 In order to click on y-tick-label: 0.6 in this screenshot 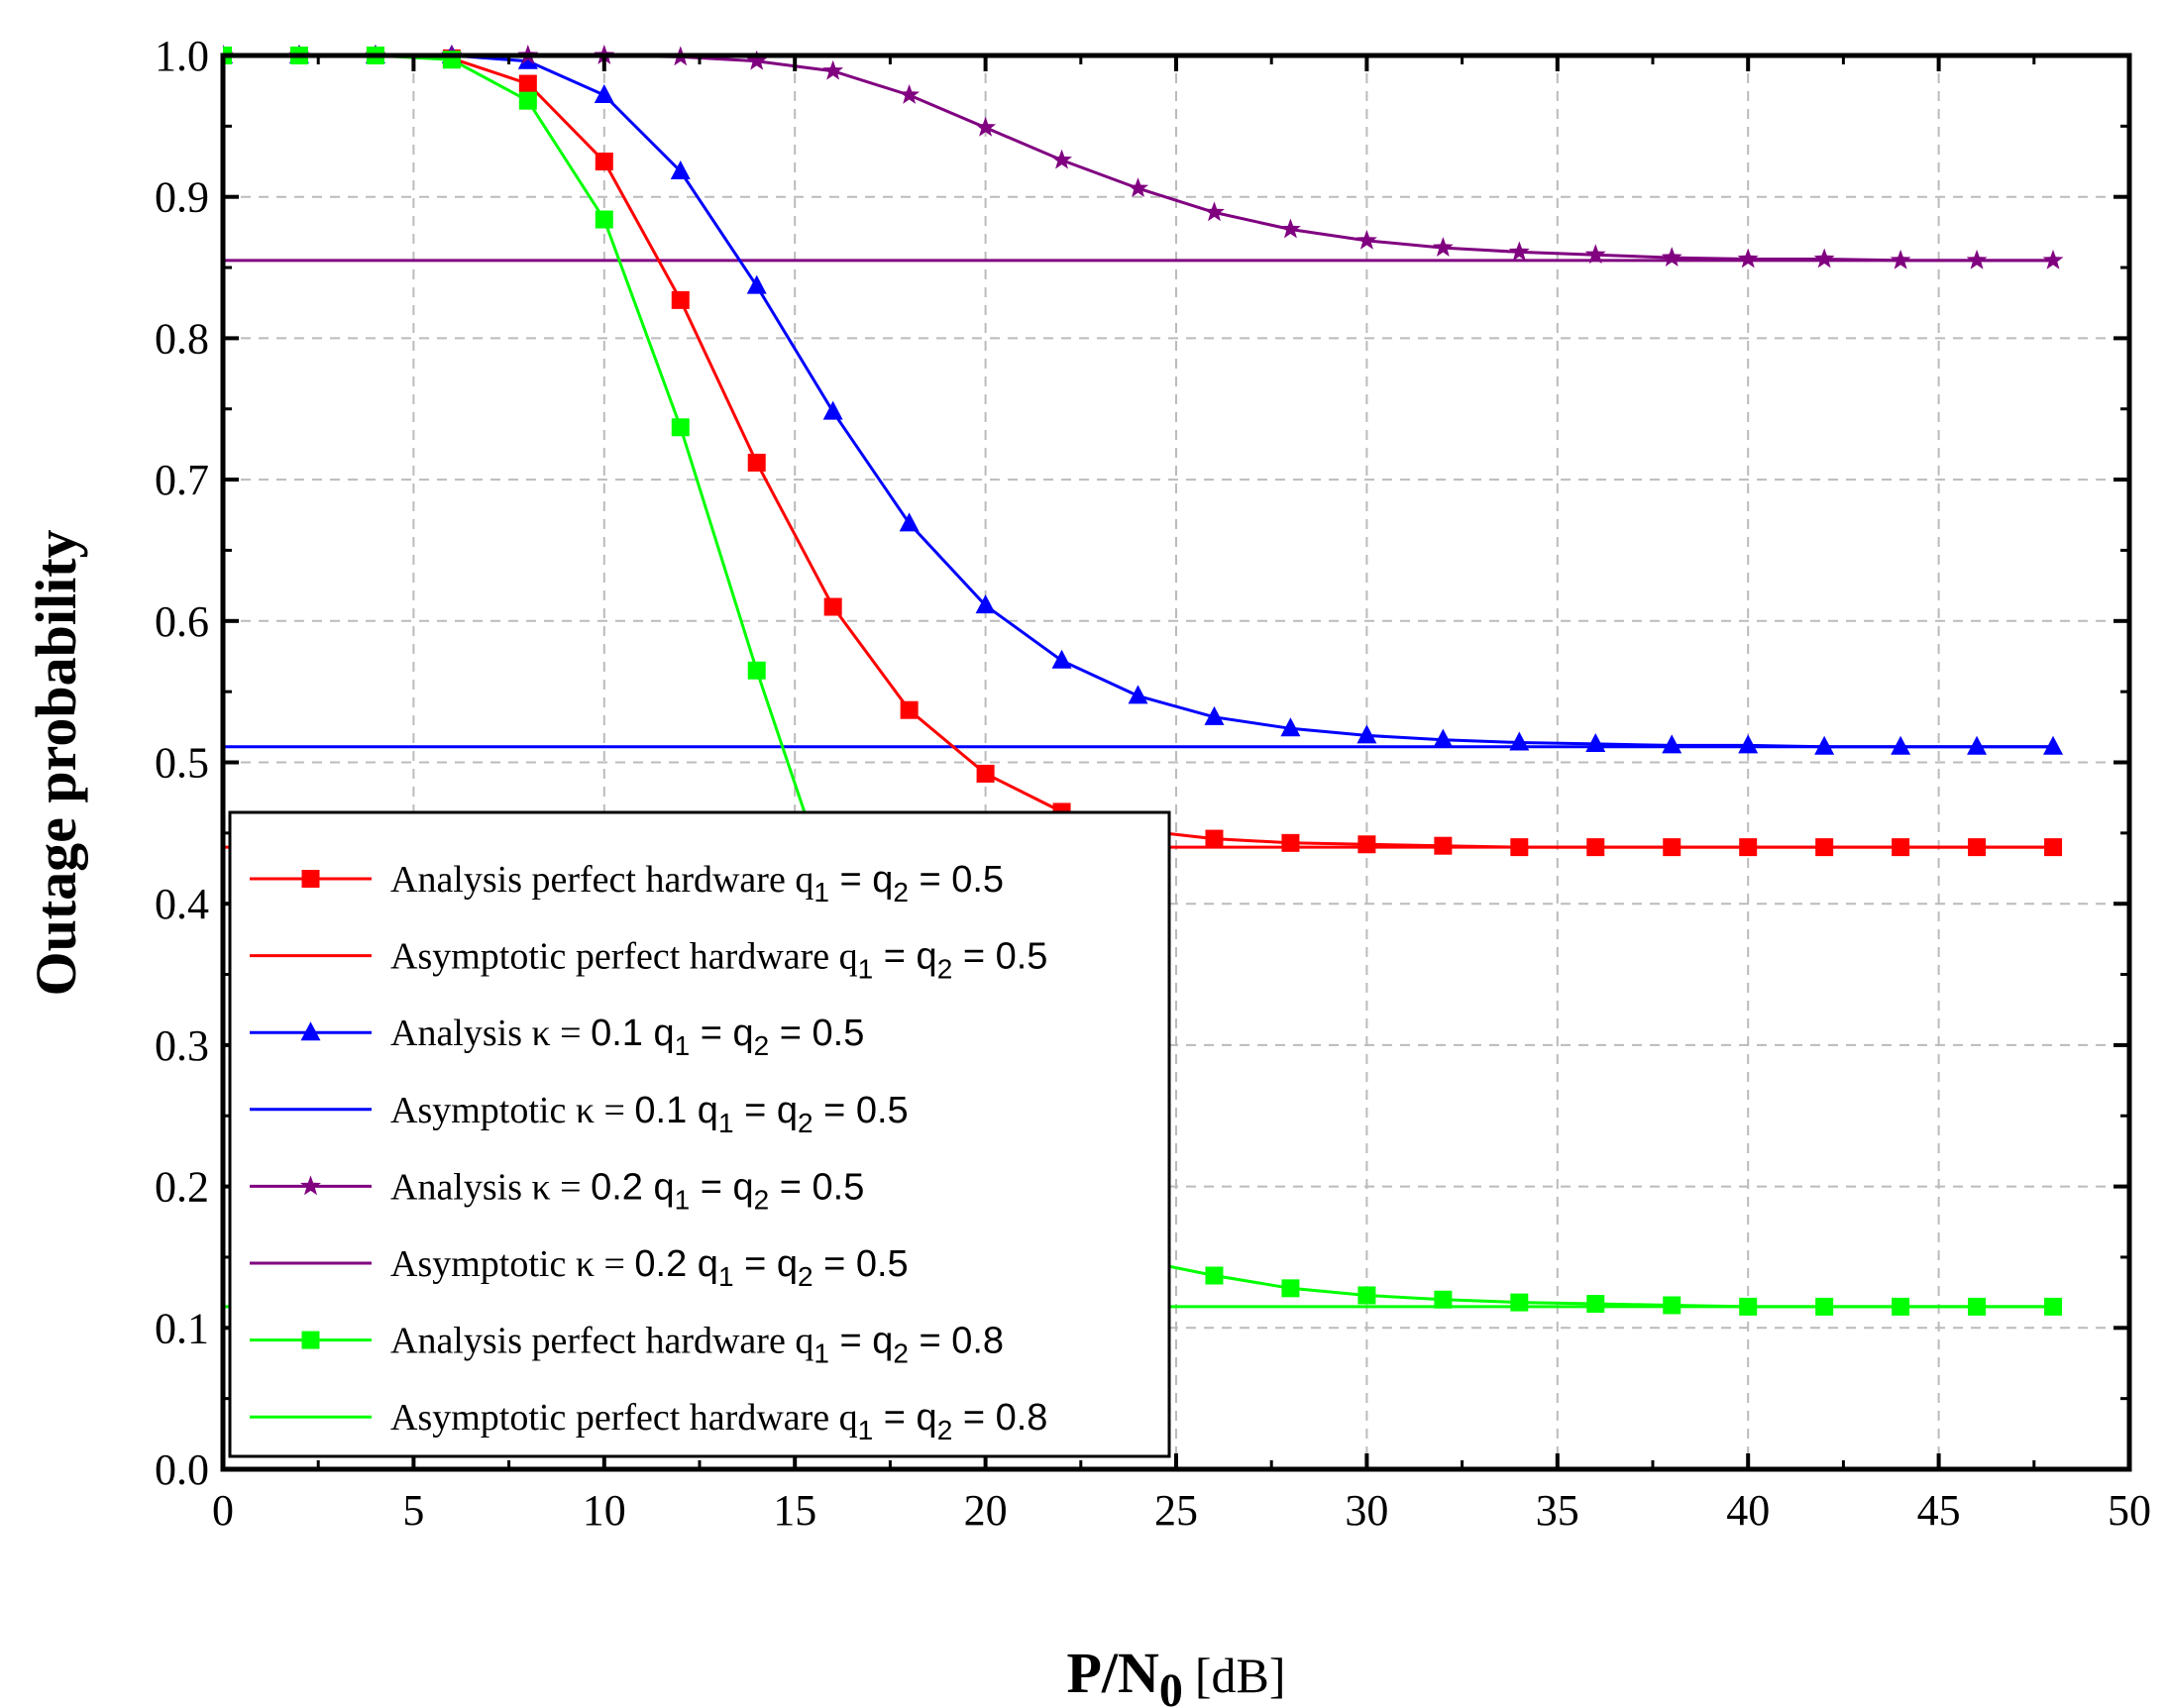, I will do `click(182, 621)`.